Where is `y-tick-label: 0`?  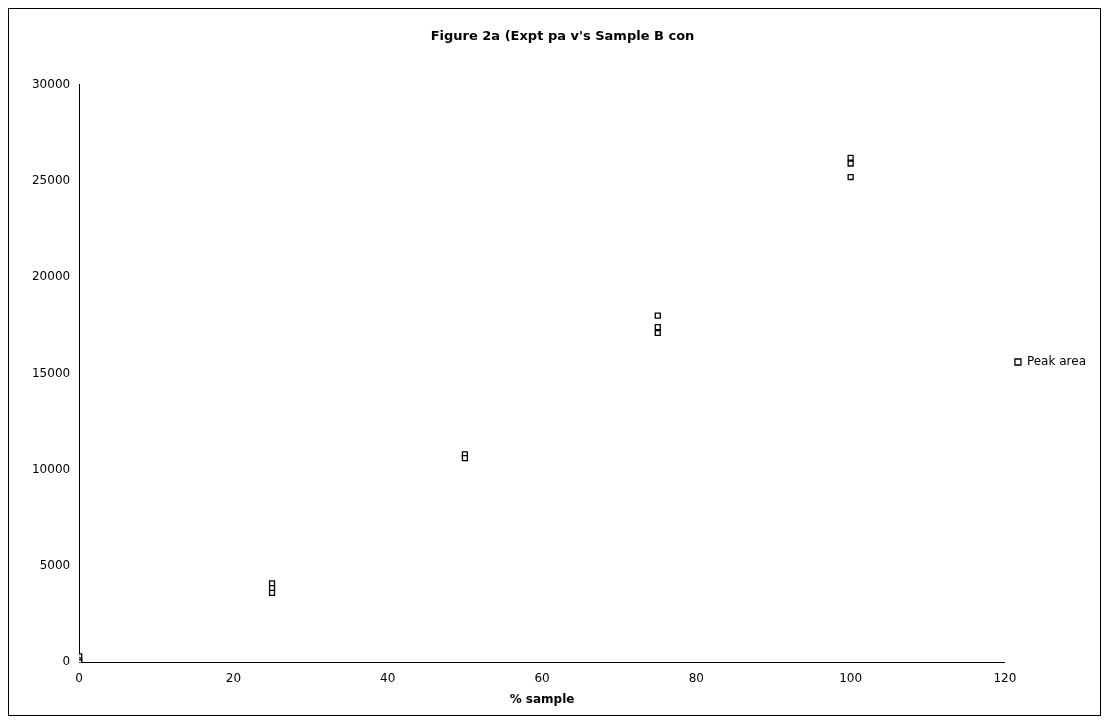
y-tick-label: 0 is located at coordinates (66, 661).